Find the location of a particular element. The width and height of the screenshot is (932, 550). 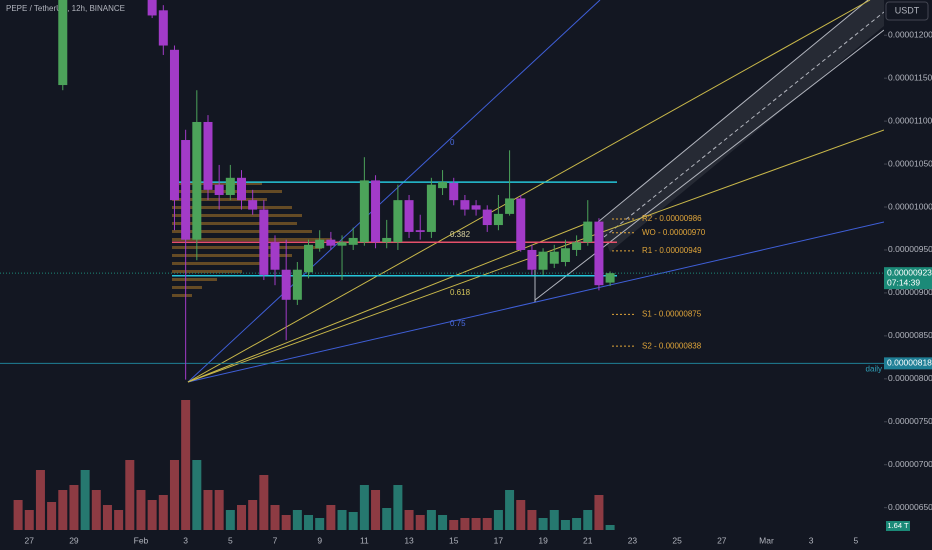

daily-box is located at coordinates (908, 363).